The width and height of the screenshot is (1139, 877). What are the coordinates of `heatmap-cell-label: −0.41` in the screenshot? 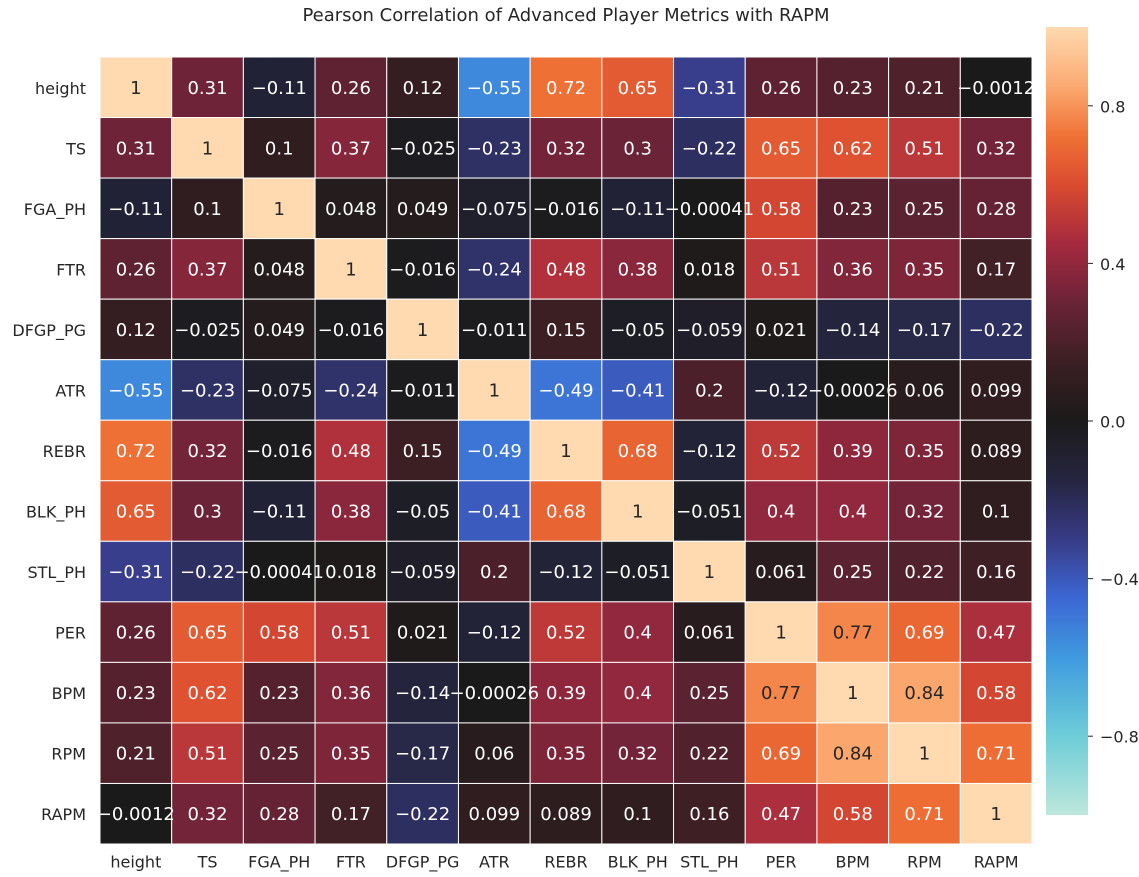 It's located at (637, 390).